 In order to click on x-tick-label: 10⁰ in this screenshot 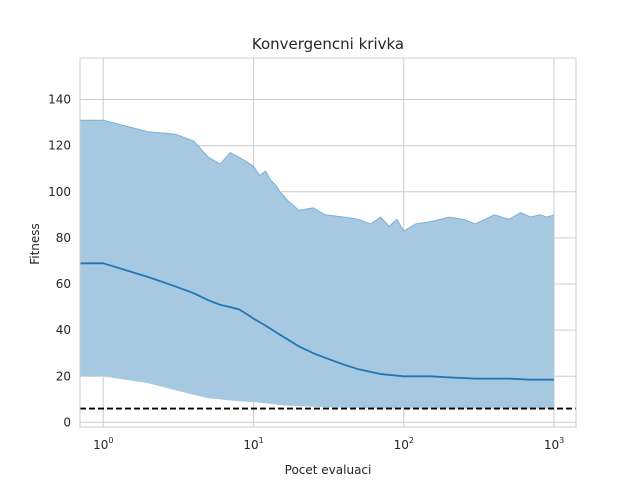, I will do `click(103, 444)`.